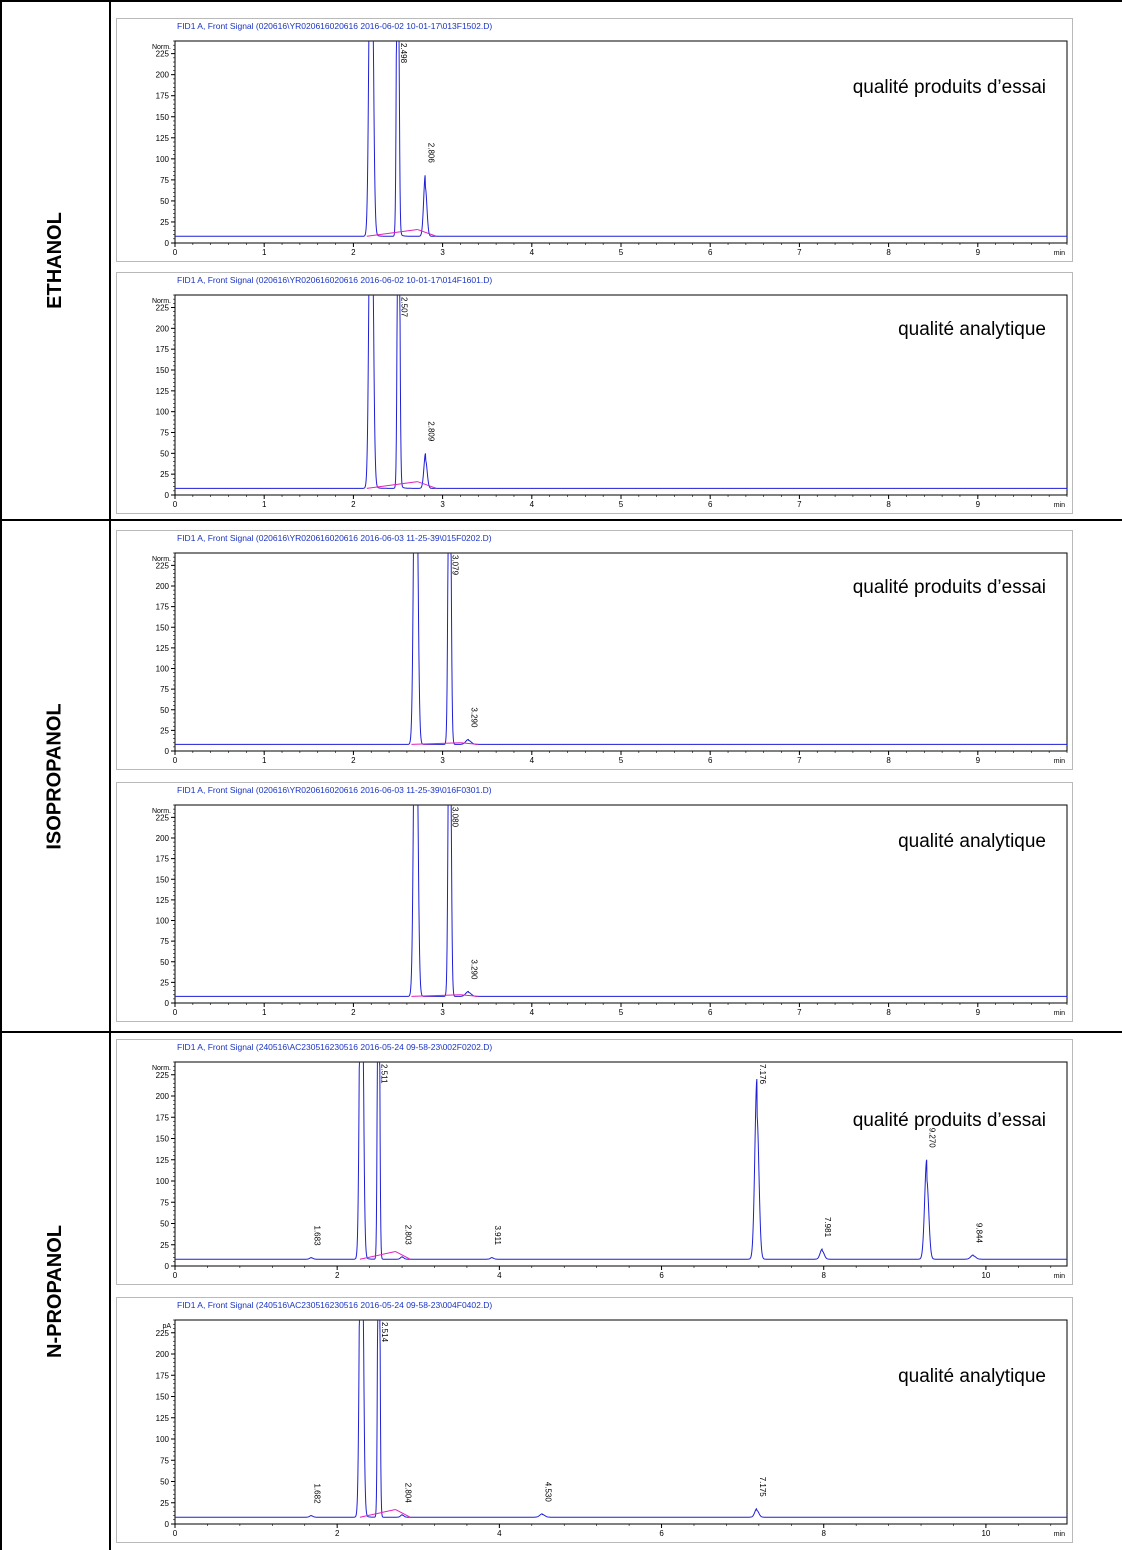  I want to click on peak-label: 2.511, so click(384, 1074).